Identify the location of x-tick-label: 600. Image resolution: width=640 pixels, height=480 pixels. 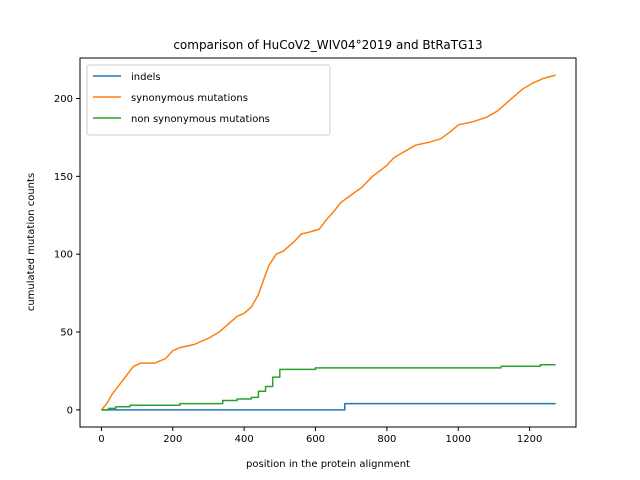
(315, 439).